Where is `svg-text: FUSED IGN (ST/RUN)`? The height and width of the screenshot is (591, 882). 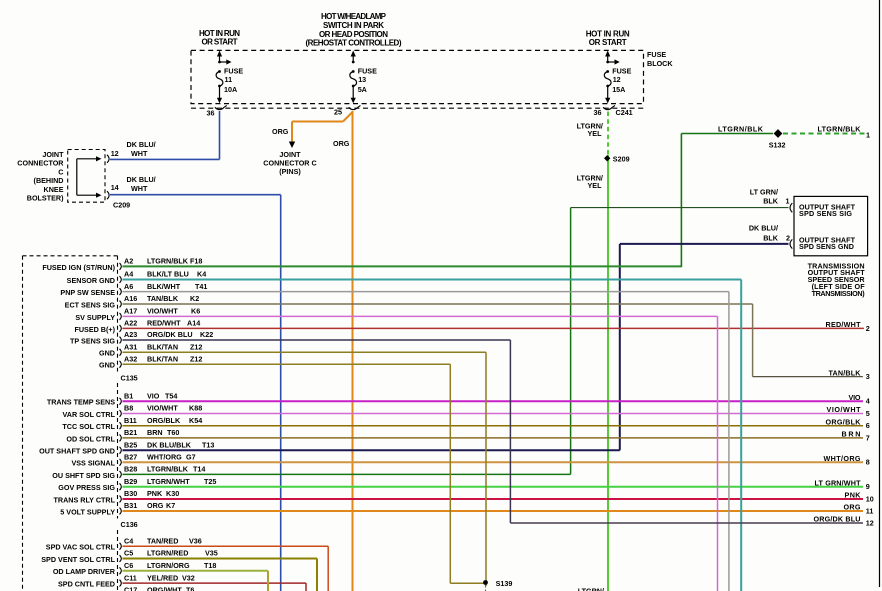 svg-text: FUSED IGN (ST/RUN) is located at coordinates (78, 267).